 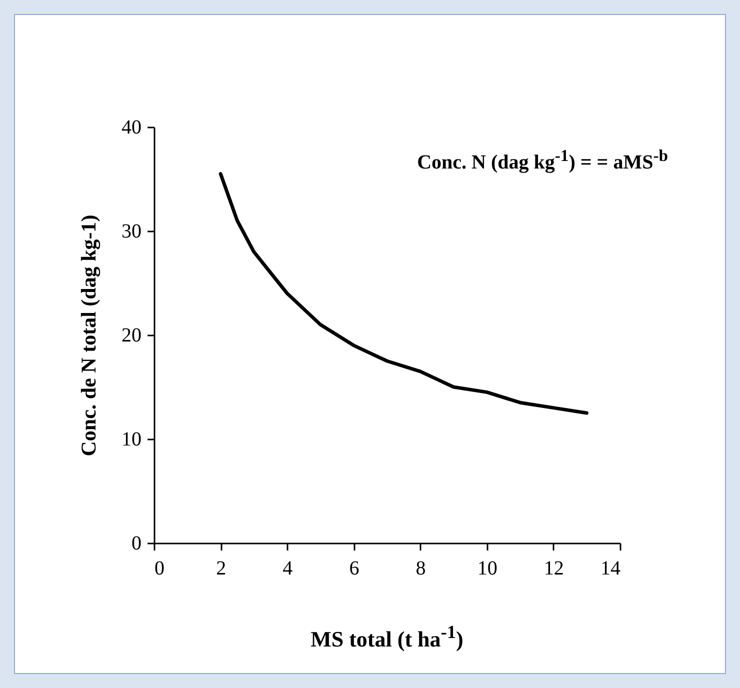 What do you see at coordinates (354, 569) in the screenshot?
I see `x-tick-label: 6` at bounding box center [354, 569].